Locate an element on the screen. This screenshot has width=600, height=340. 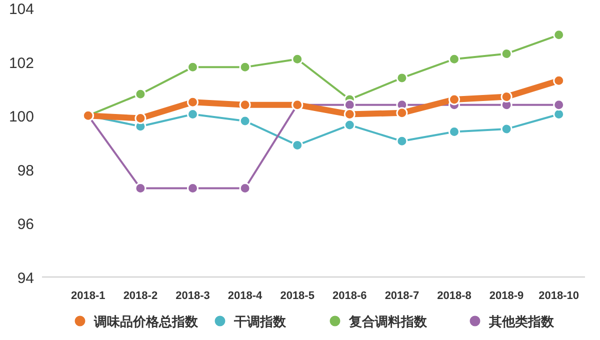
x-tick-label: 2018-5 is located at coordinates (297, 296).